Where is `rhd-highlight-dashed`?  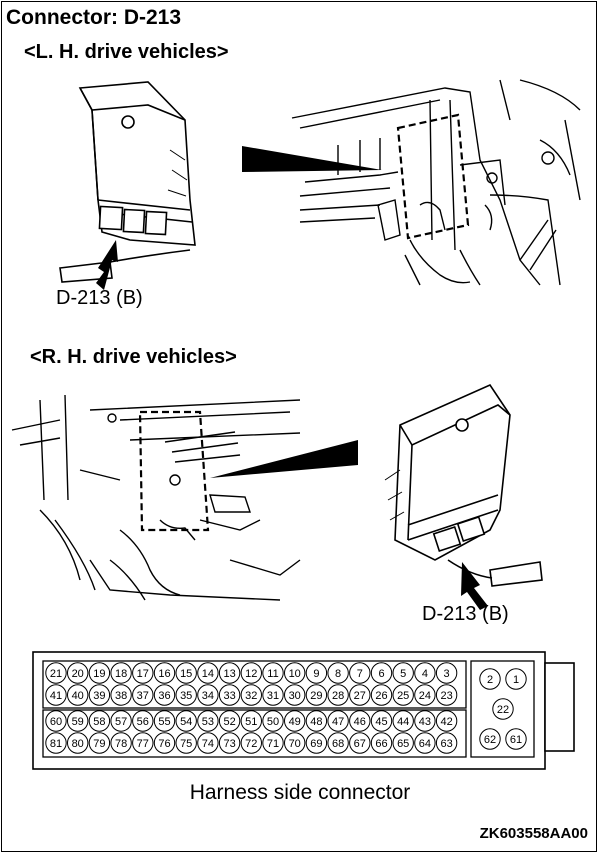
rhd-highlight-dashed is located at coordinates (174, 471).